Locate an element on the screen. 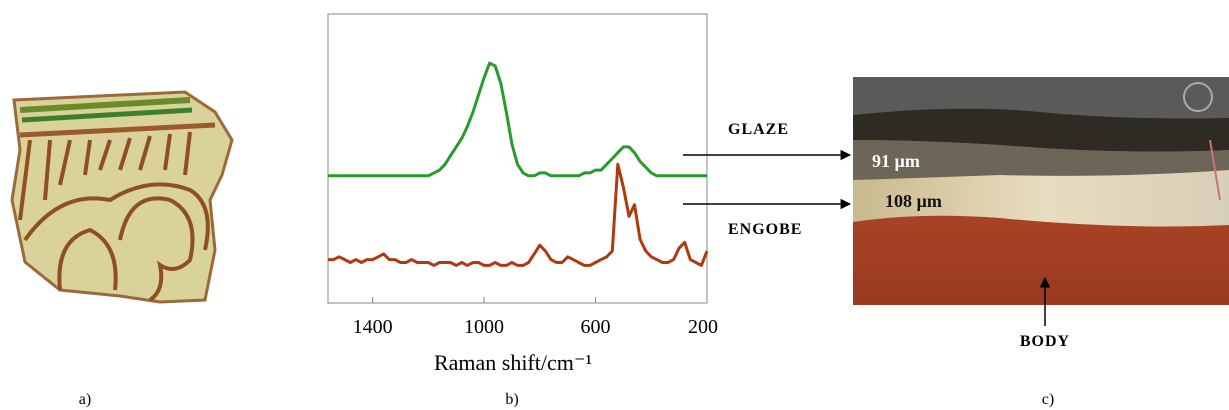 The image size is (1229, 410). x-tick-label: 1000 is located at coordinates (484, 327).